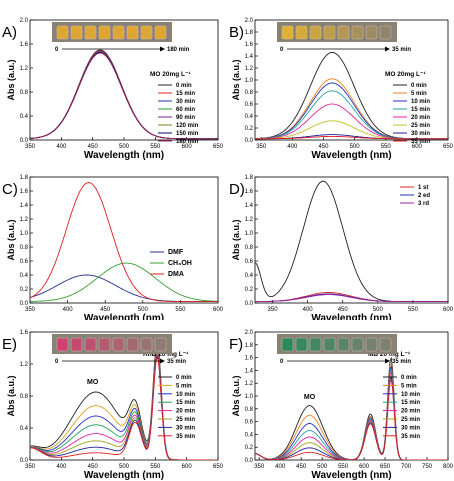 The width and height of the screenshot is (454, 481). What do you see at coordinates (185, 110) in the screenshot?
I see `legend-label: 60 min` at bounding box center [185, 110].